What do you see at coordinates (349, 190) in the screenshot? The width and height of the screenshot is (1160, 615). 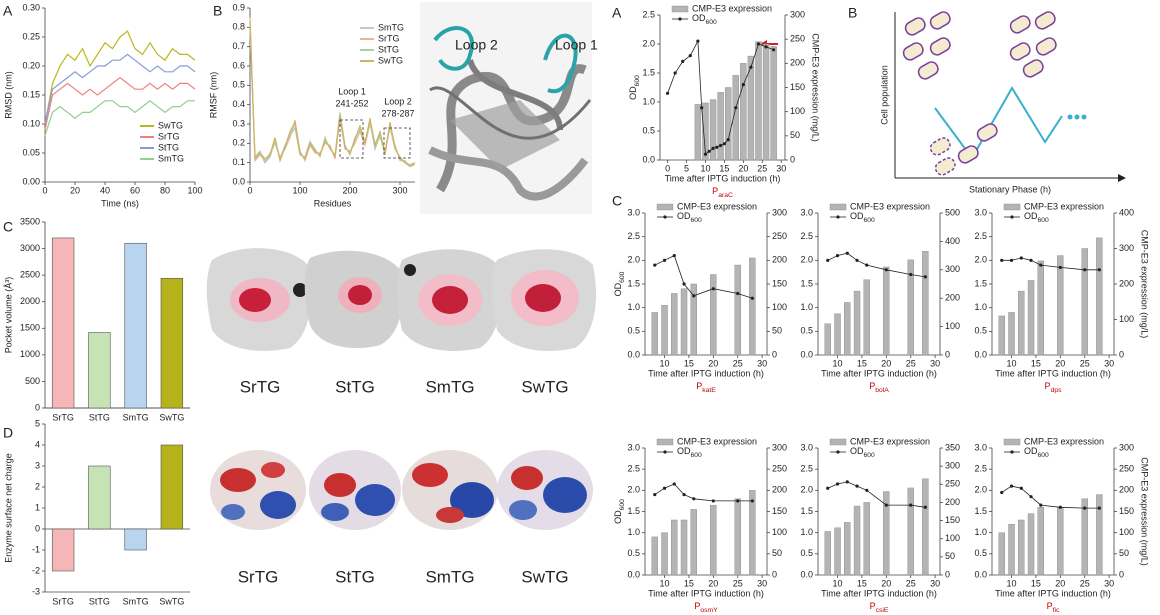 I see `x-tick-label: 200` at bounding box center [349, 190].